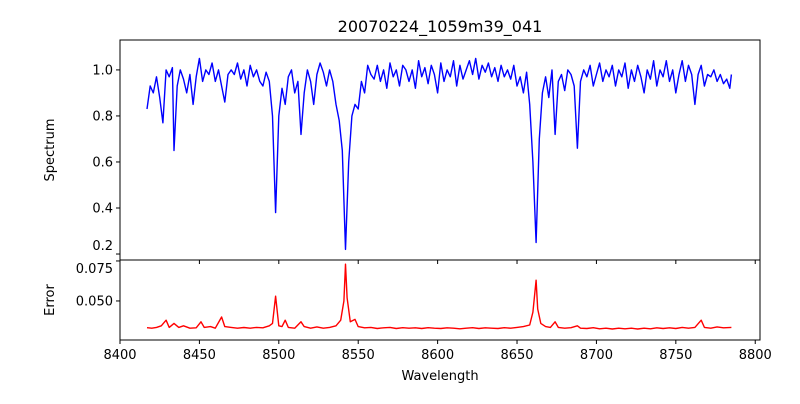 The image size is (800, 404). What do you see at coordinates (439, 296) in the screenshot?
I see `error-line` at bounding box center [439, 296].